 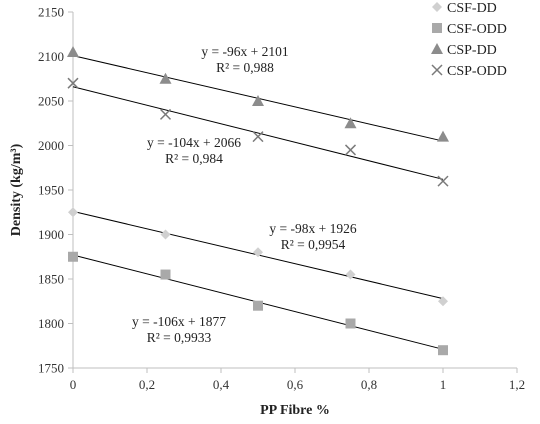 What do you see at coordinates (437, 48) in the screenshot?
I see `legend-marker-csp-dd` at bounding box center [437, 48].